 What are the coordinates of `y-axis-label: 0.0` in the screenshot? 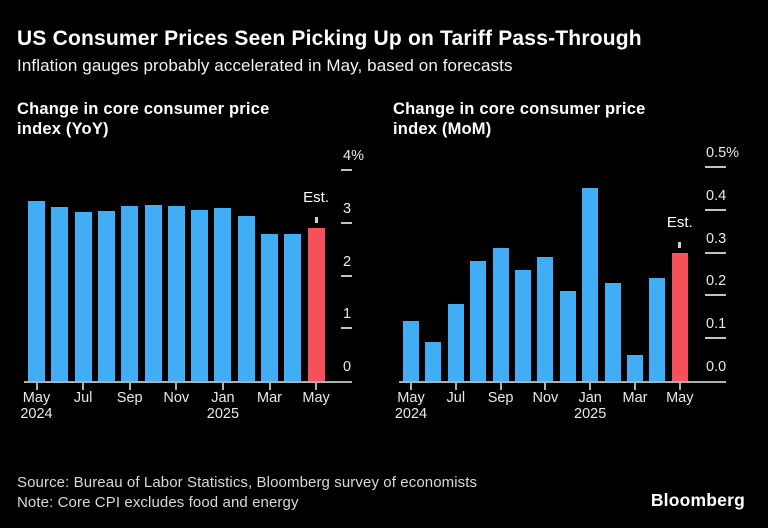 It's located at (716, 367).